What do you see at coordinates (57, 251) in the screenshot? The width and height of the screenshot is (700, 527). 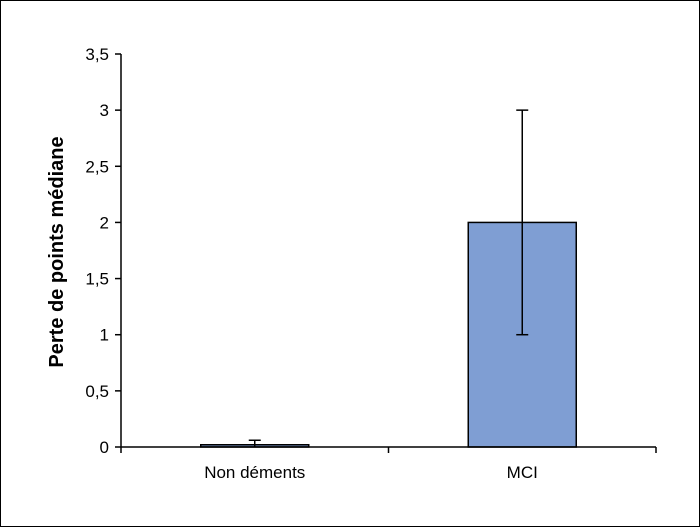 I see `y-axis-label: Perte de points médiane` at bounding box center [57, 251].